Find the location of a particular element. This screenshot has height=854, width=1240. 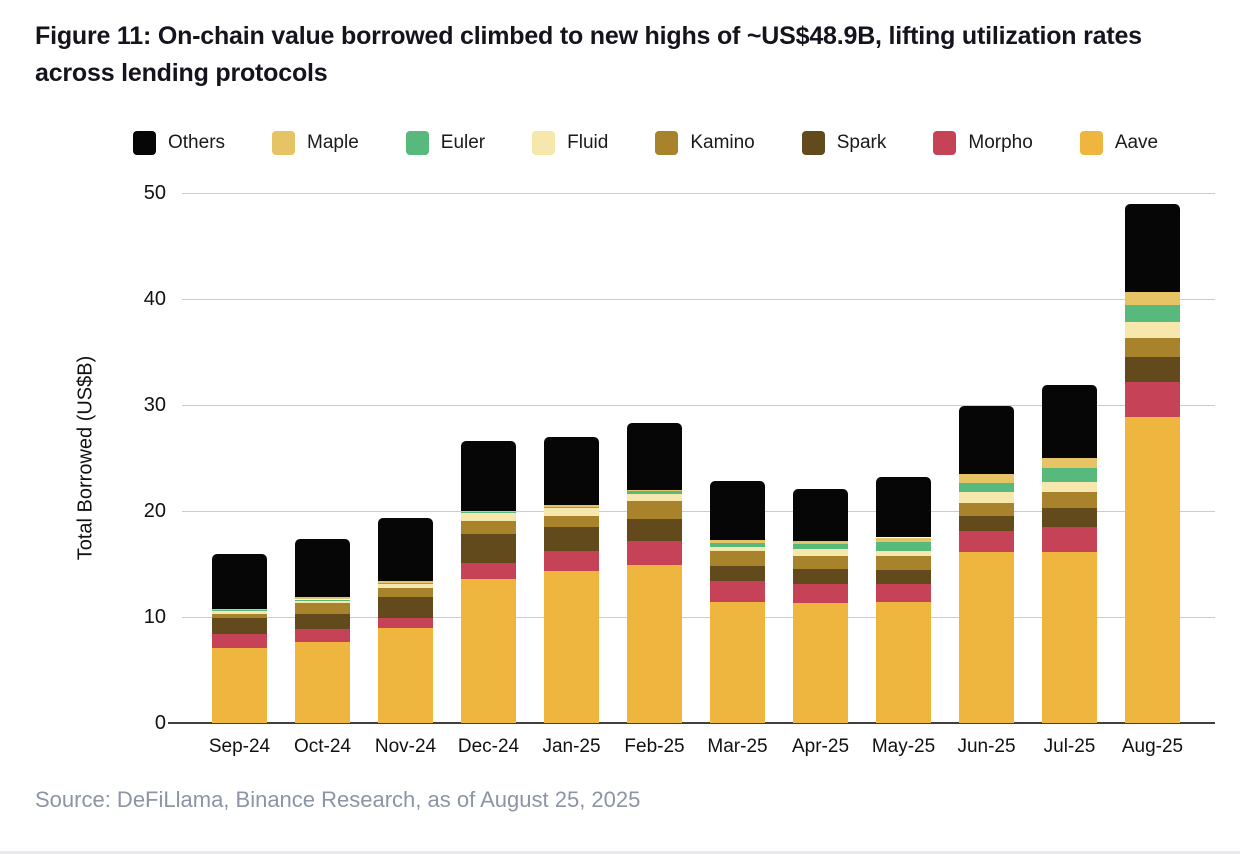

bar-segment-Sep-24-Spark is located at coordinates (239, 626).